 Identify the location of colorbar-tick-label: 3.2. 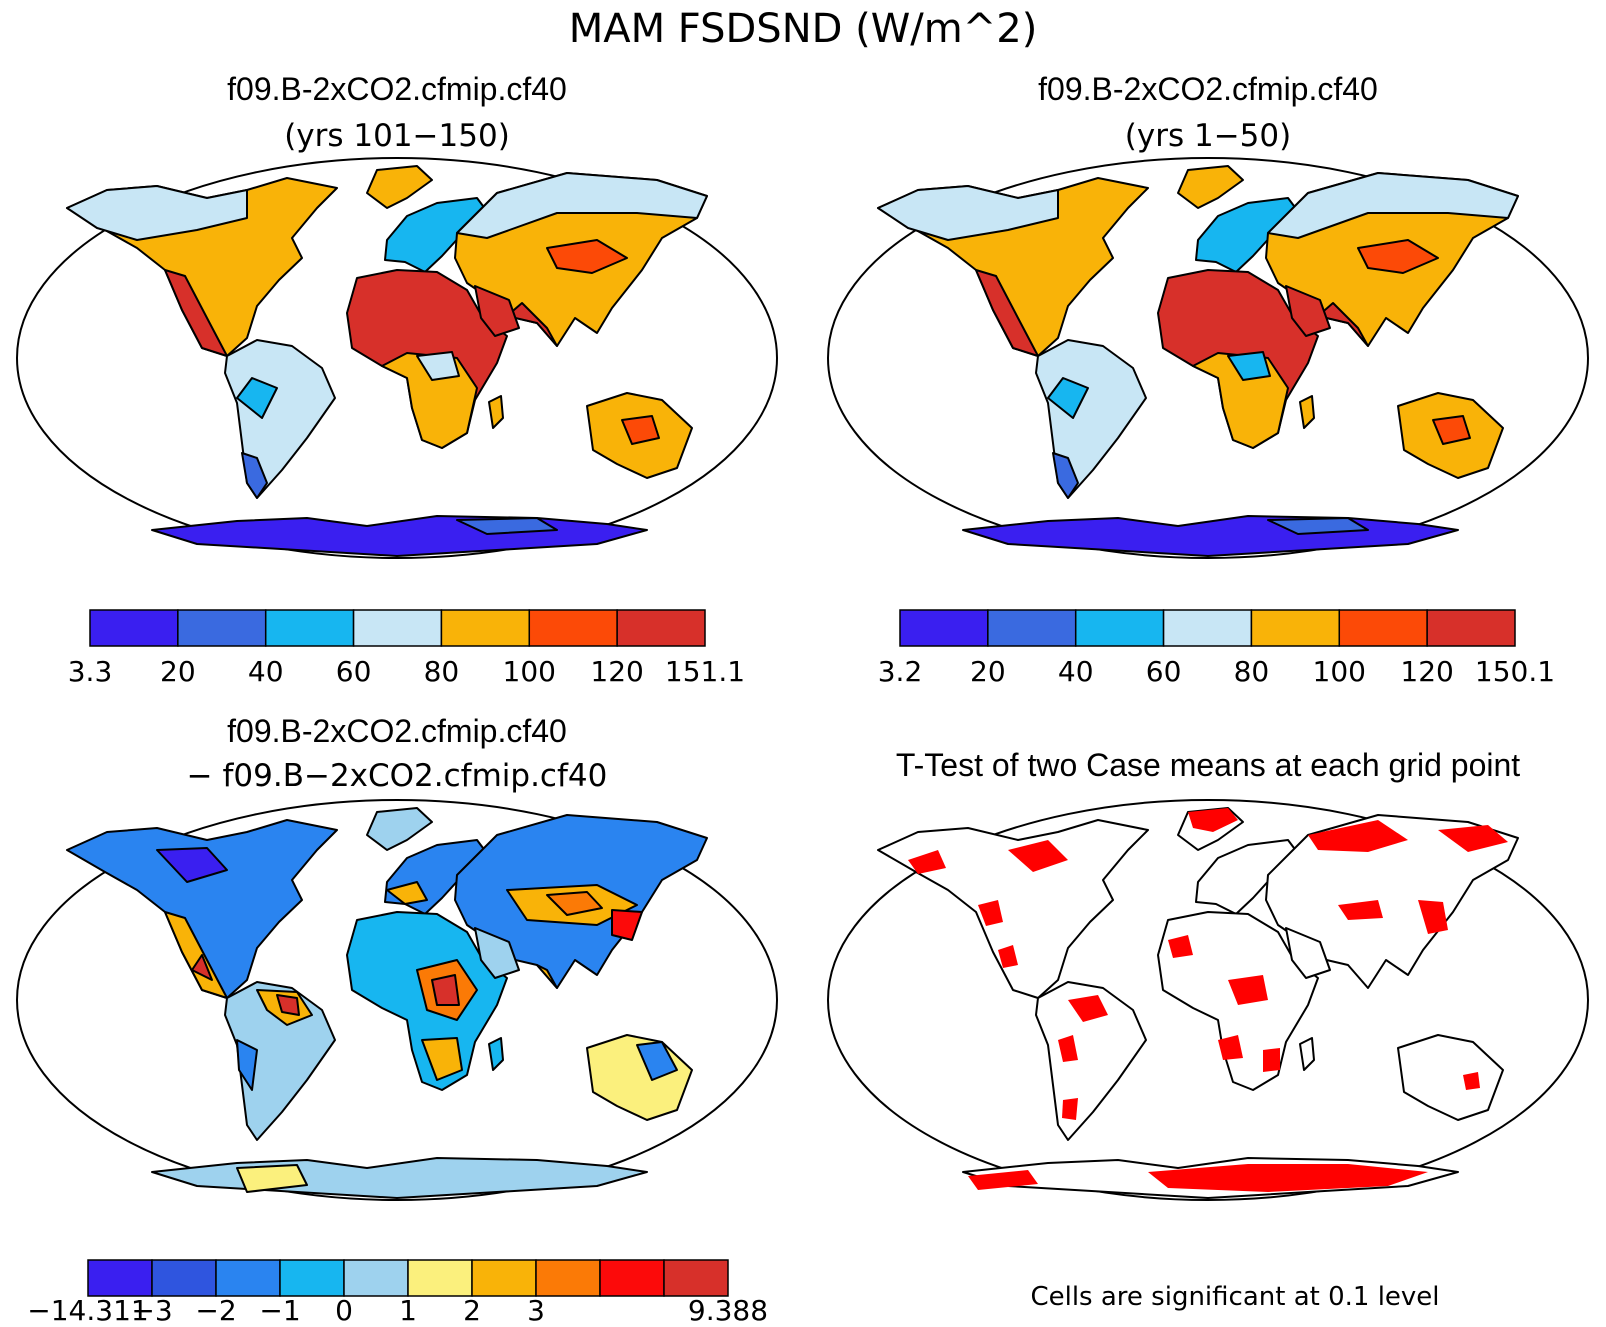
(900, 671).